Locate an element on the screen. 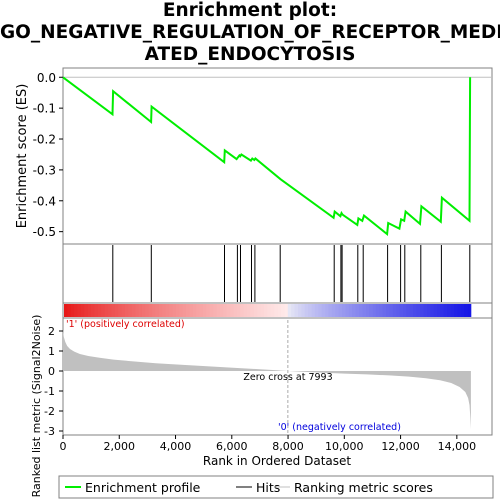 Image resolution: width=500 pixels, height=500 pixels. es-y-tick-label-4: -0.4 is located at coordinates (44, 201).